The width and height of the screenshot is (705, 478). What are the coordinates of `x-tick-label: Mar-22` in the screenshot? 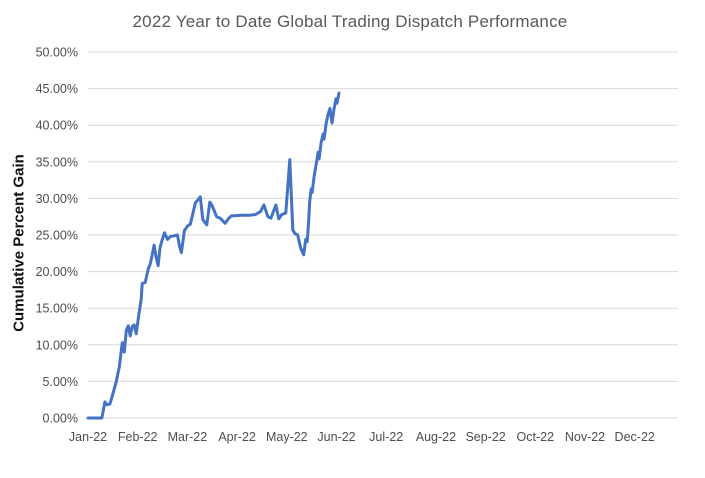 It's located at (188, 437).